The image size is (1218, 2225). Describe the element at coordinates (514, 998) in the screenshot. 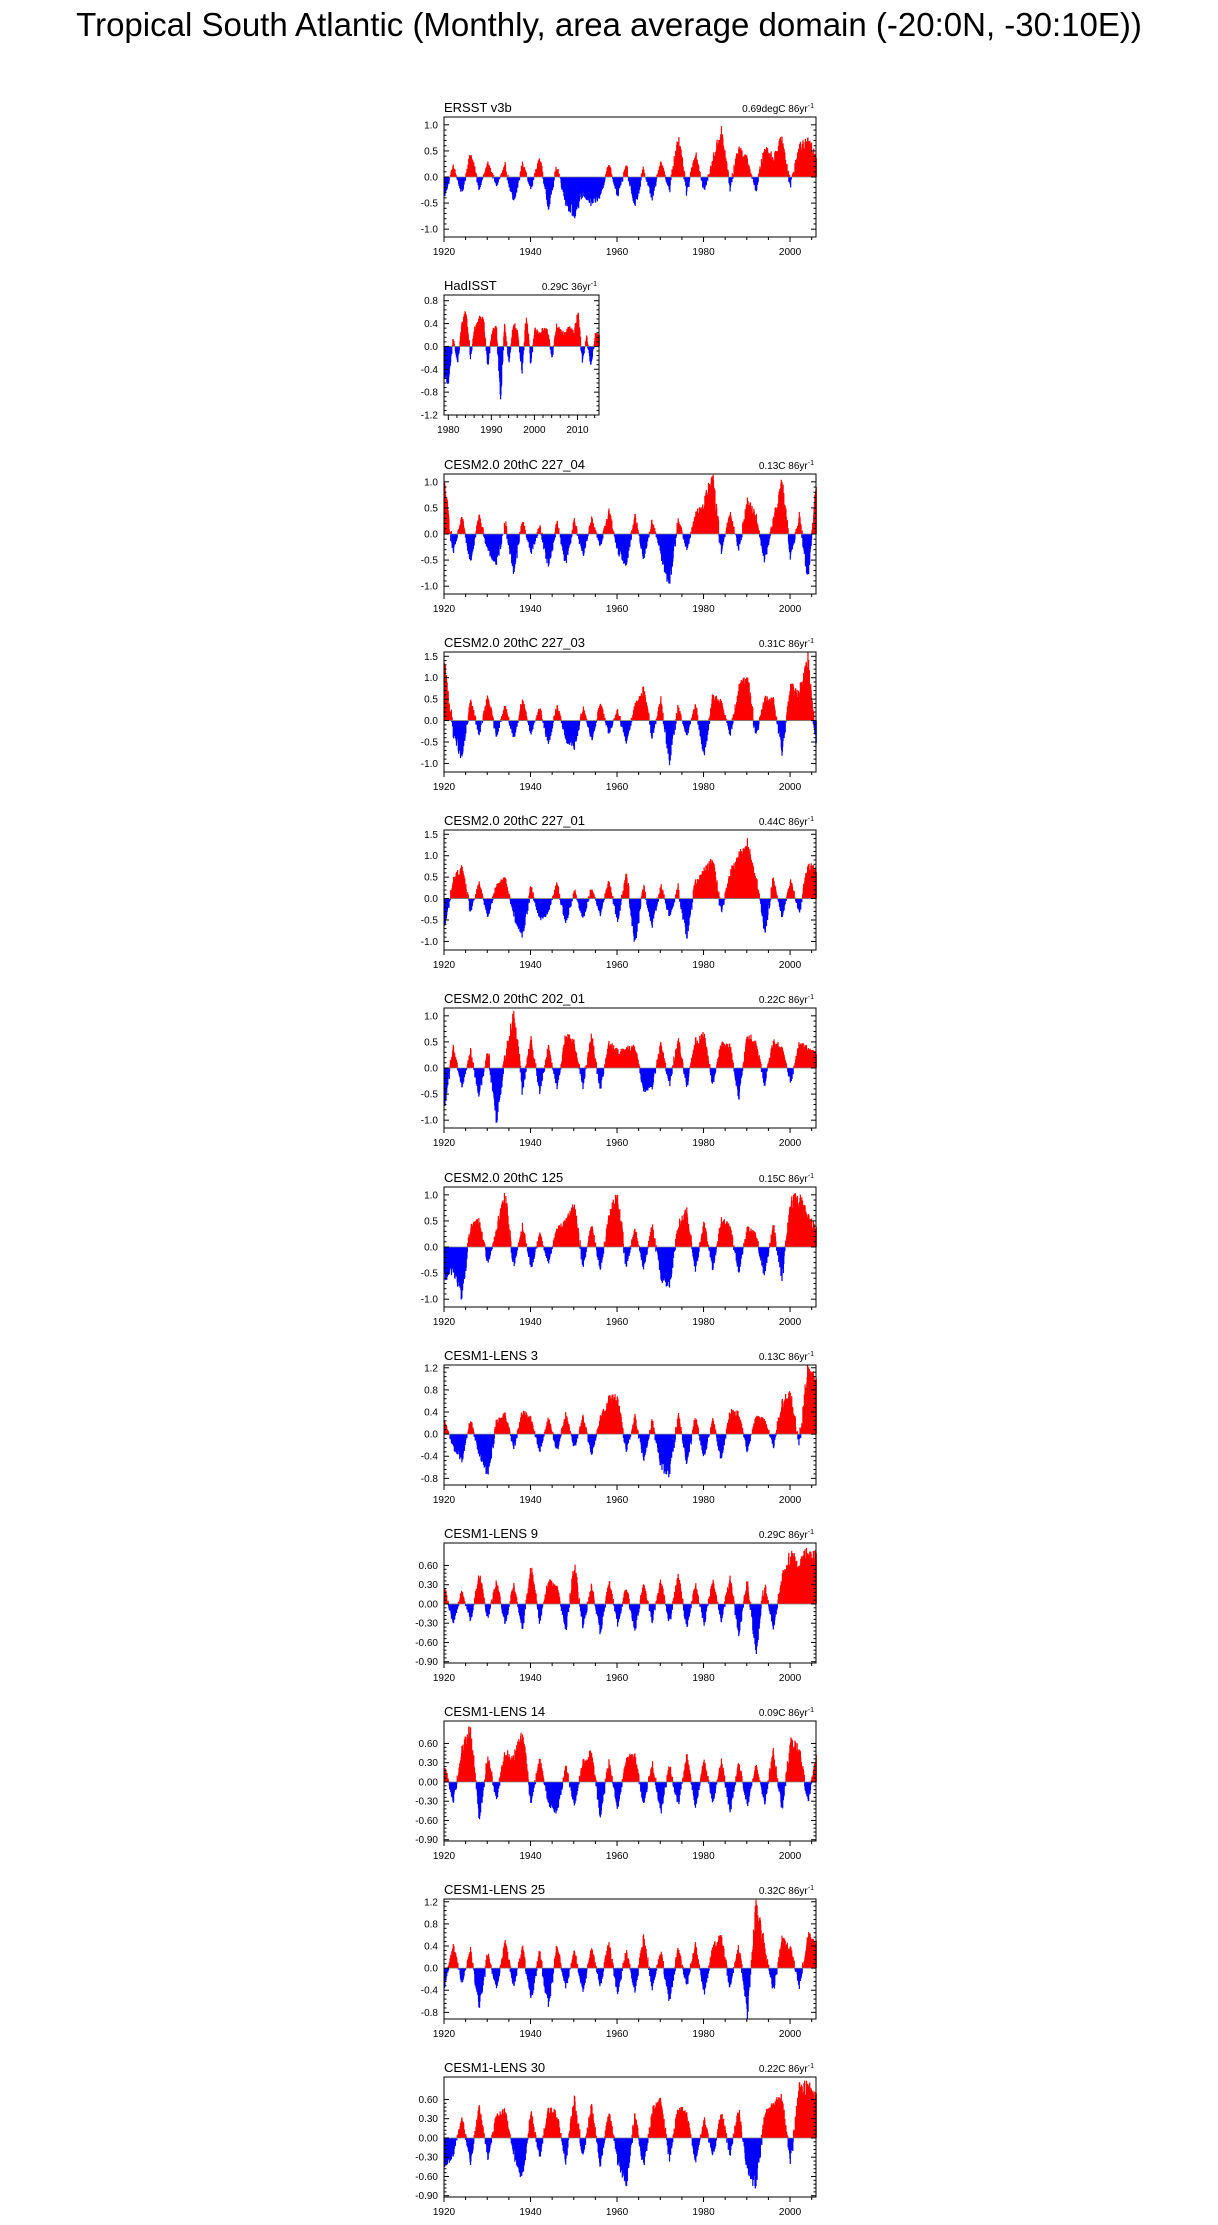

I see `panel-title: CESM2.0 20thC 202_01` at that location.